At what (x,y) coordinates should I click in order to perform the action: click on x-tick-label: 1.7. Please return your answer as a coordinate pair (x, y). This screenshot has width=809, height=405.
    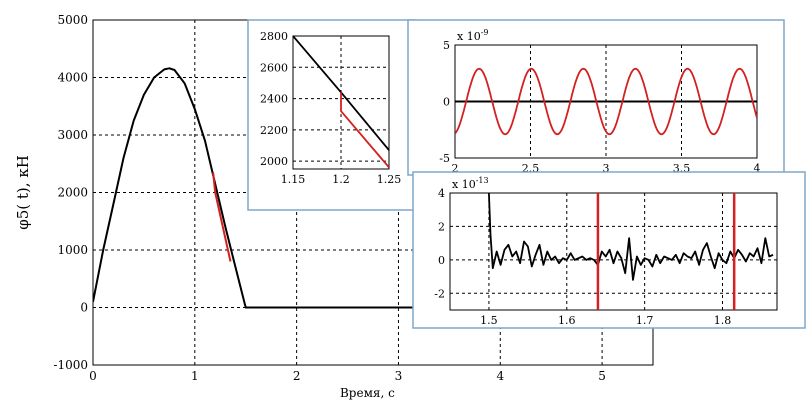
    Looking at the image, I should click on (645, 320).